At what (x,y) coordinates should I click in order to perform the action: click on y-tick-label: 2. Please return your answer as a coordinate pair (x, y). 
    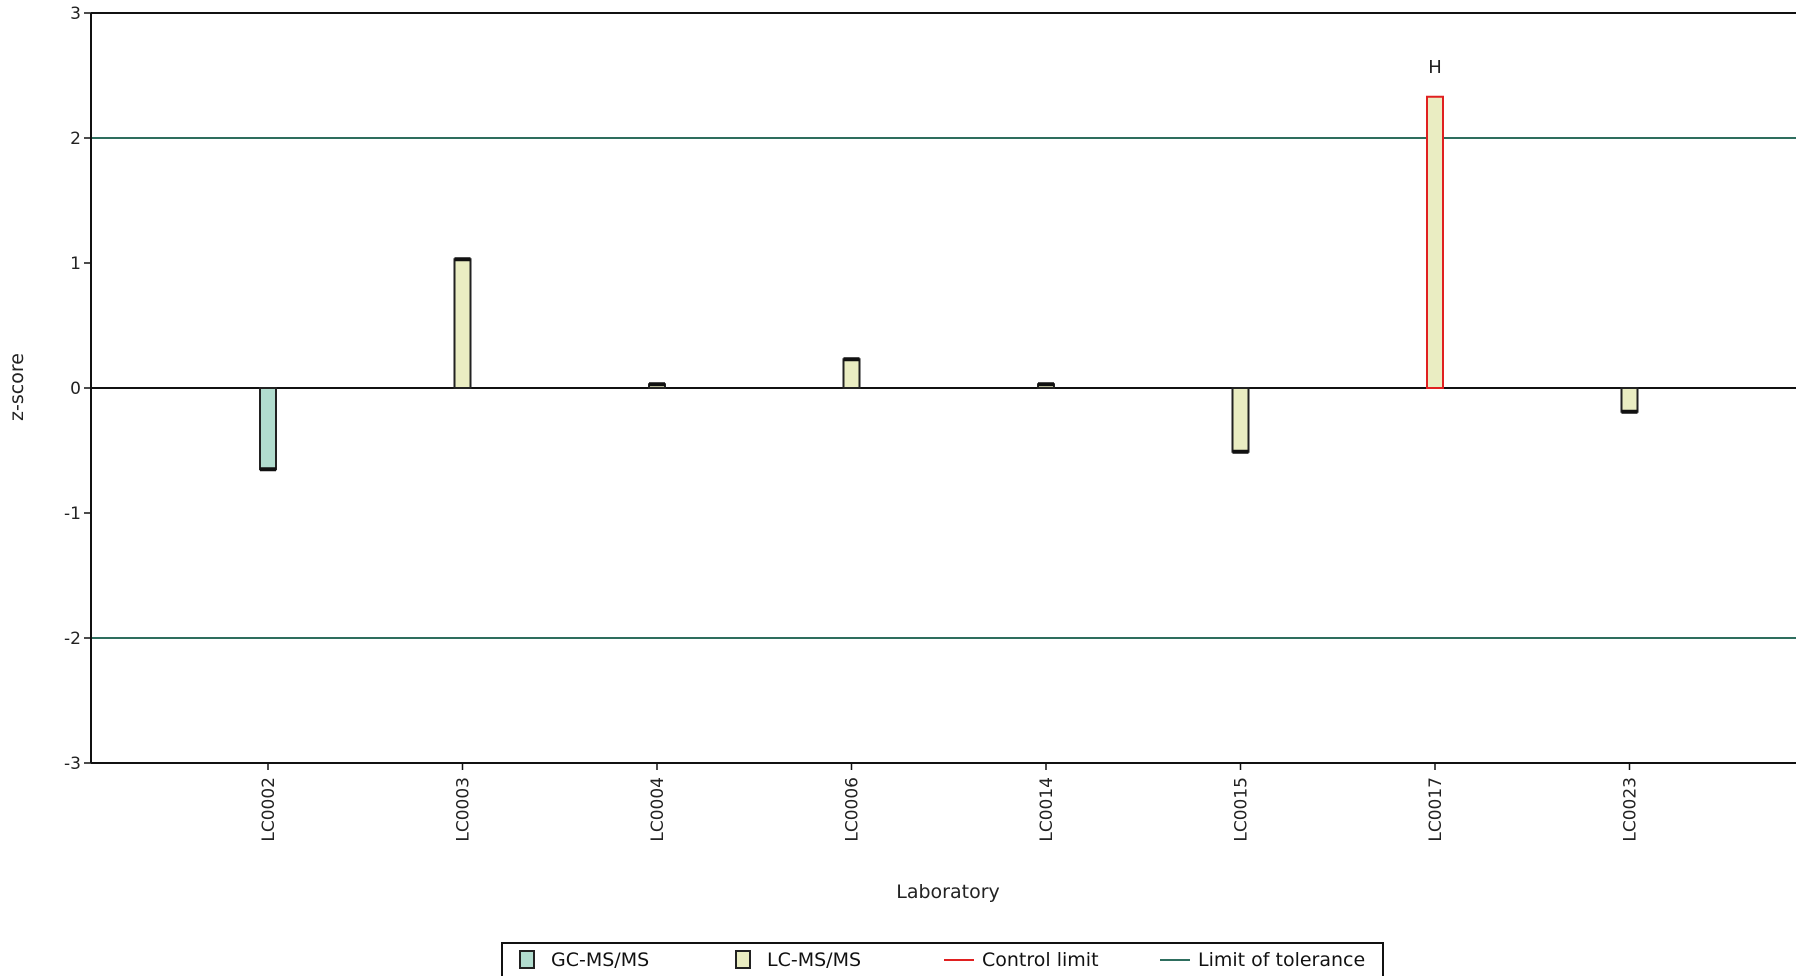
    Looking at the image, I should click on (75, 139).